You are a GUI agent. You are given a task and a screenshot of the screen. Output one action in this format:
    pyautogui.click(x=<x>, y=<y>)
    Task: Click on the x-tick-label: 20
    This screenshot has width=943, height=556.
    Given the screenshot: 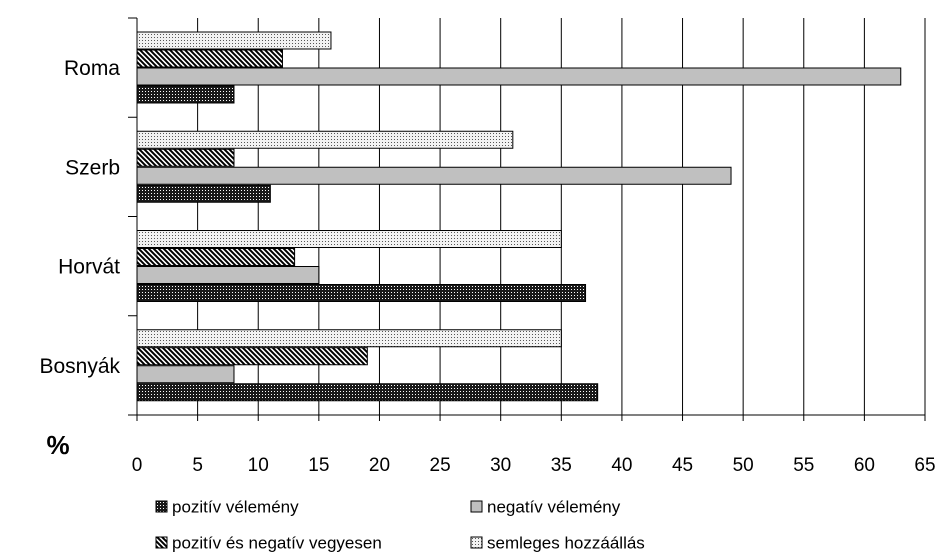 What is the action you would take?
    pyautogui.click(x=379, y=465)
    